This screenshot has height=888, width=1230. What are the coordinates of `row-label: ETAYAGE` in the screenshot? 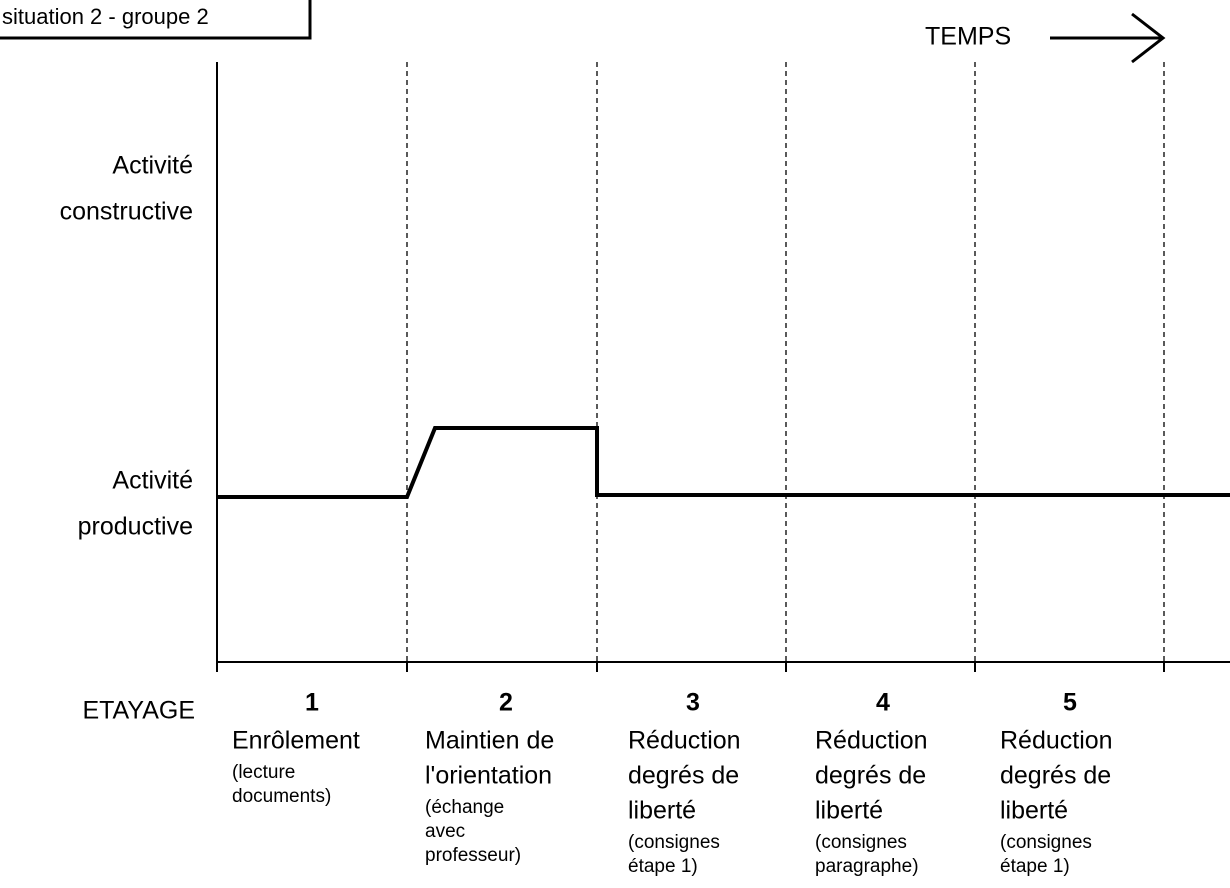 It's located at (138, 711).